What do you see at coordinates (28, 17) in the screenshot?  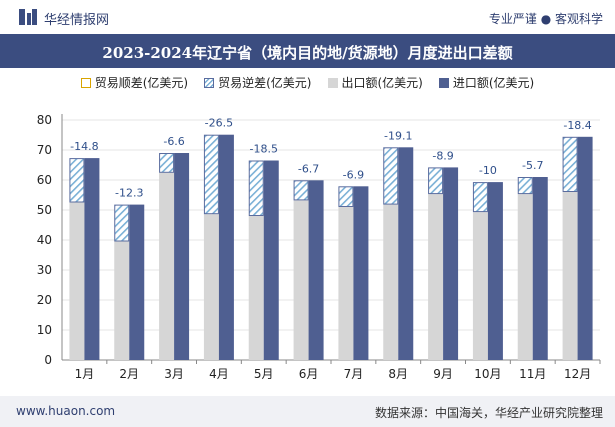 I see `logo-icon` at bounding box center [28, 17].